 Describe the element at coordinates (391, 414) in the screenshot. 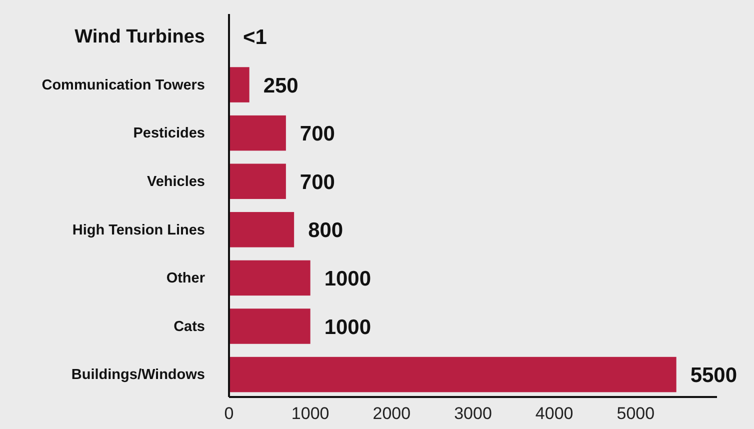

I see `x-tick-label: 2000` at that location.